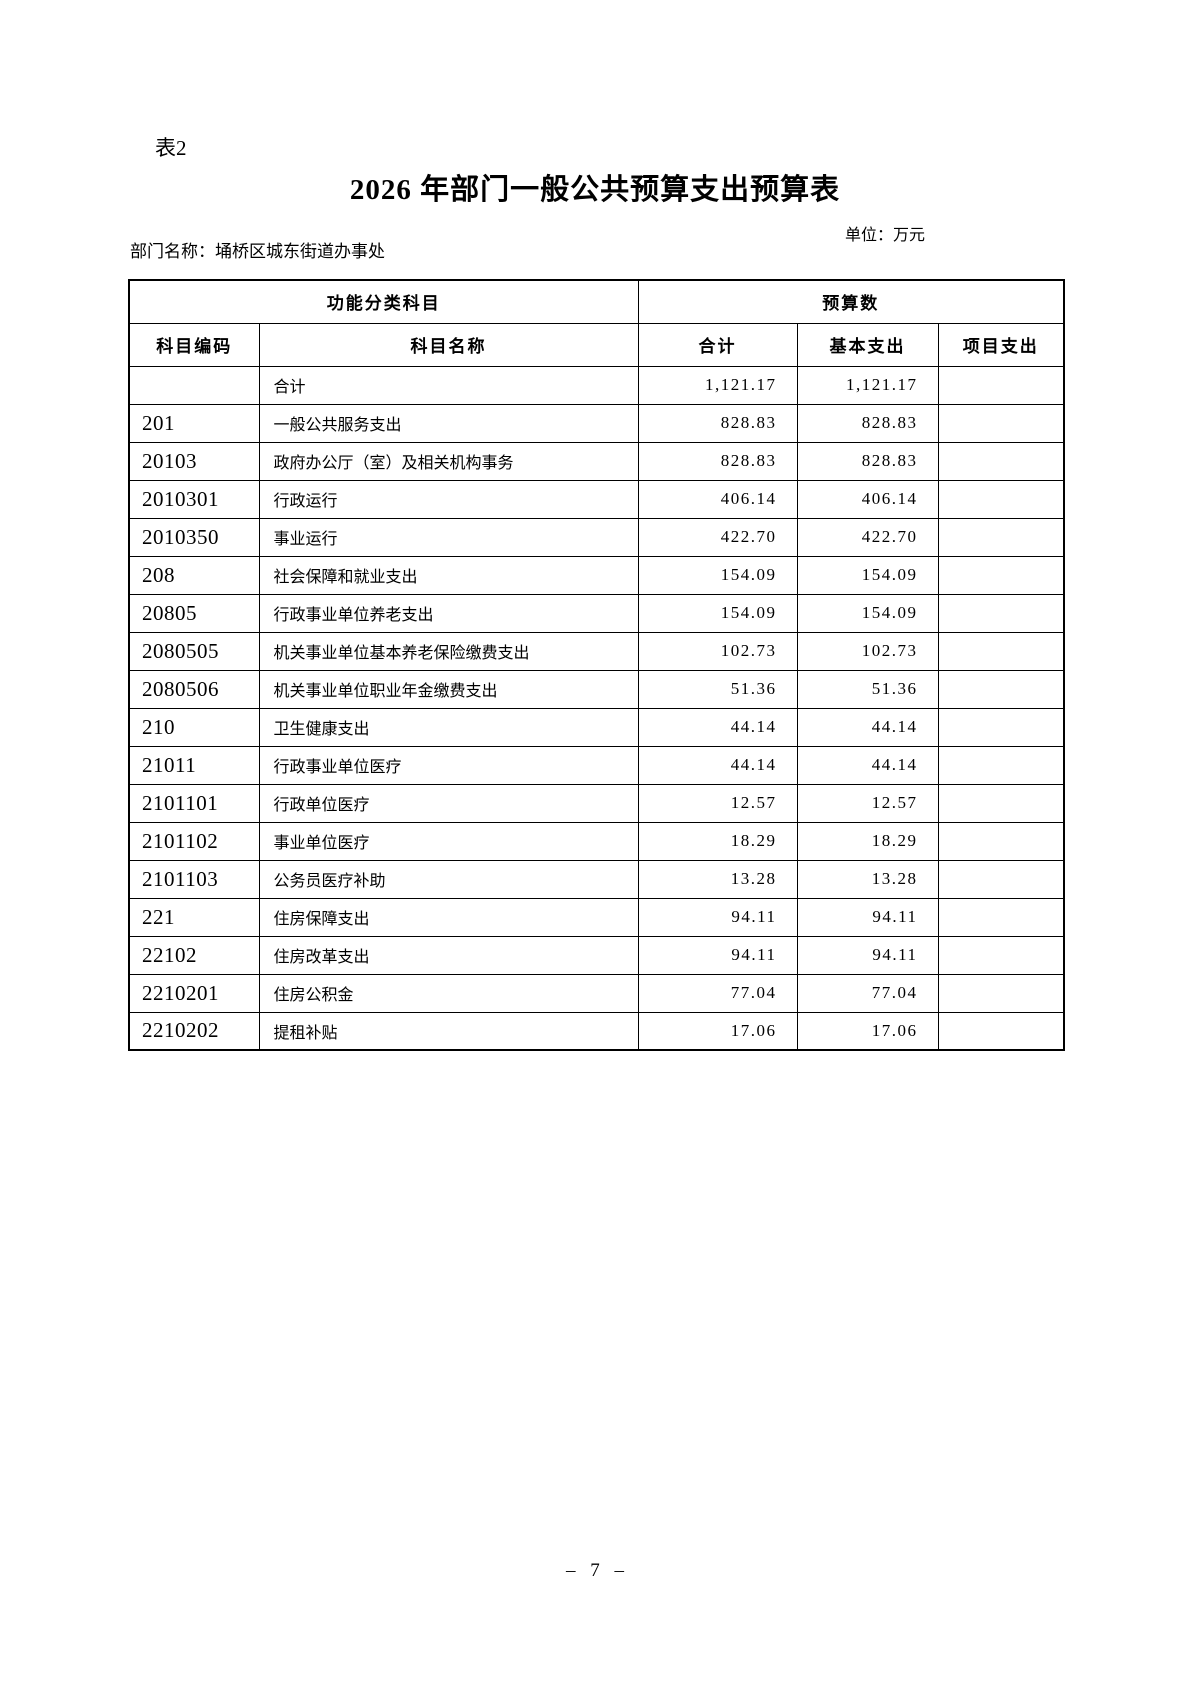 This screenshot has height=1683, width=1190. Describe the element at coordinates (448, 423) in the screenshot. I see `subject-name-cell: 一般公共服务支出` at that location.